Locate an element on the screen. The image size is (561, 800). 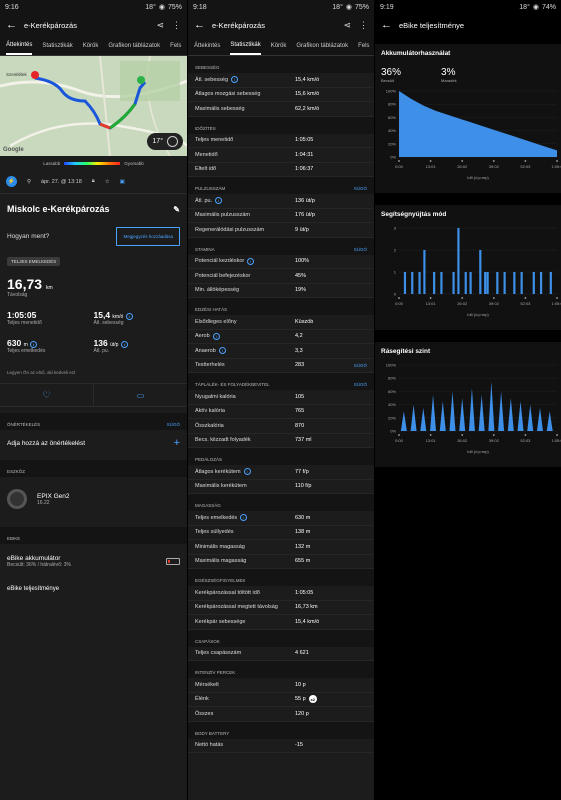
stat-row-value-wrap: 19% is located at coordinates (300, 290).